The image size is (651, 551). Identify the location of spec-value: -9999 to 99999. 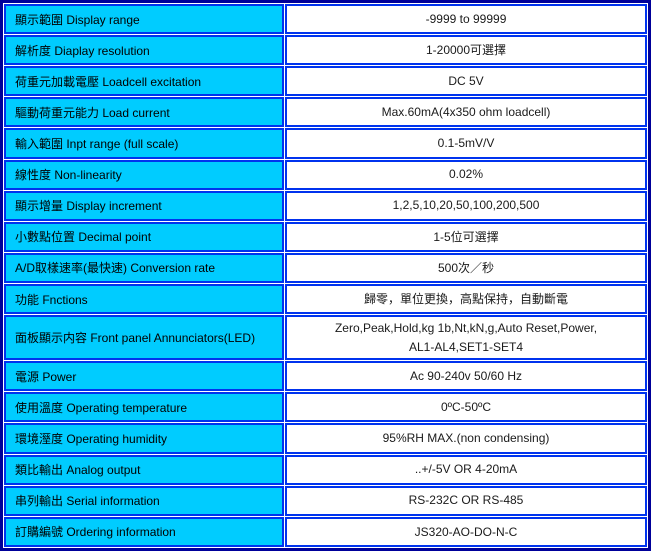
(466, 19).